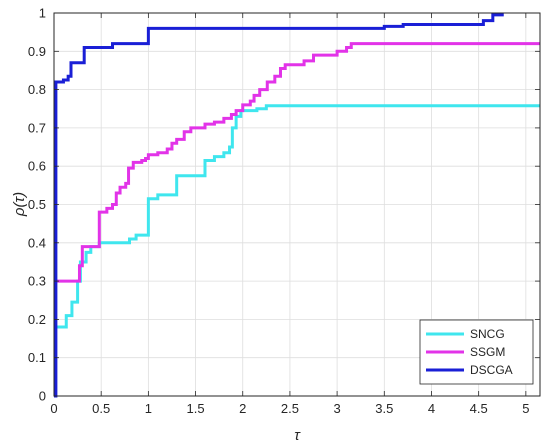 This screenshot has width=550, height=448. Describe the element at coordinates (487, 352) in the screenshot. I see `legend-label-ssgm: SSGM` at that location.